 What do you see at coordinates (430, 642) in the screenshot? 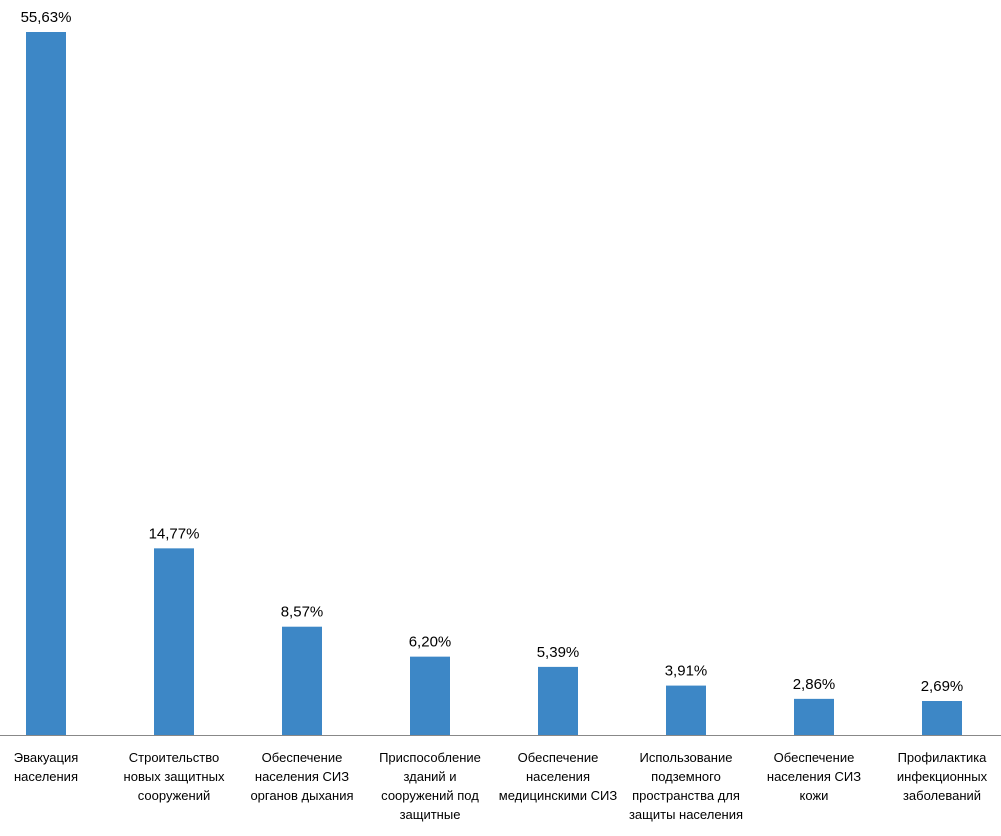
I see `value-label: 6,20%` at bounding box center [430, 642].